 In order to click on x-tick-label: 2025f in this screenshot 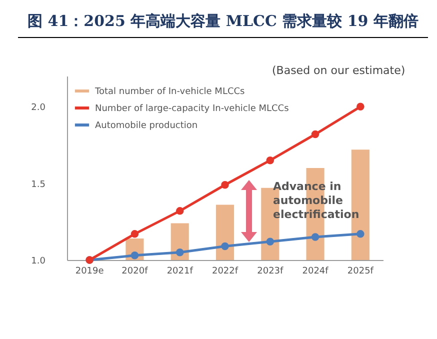, I will do `click(360, 271)`.